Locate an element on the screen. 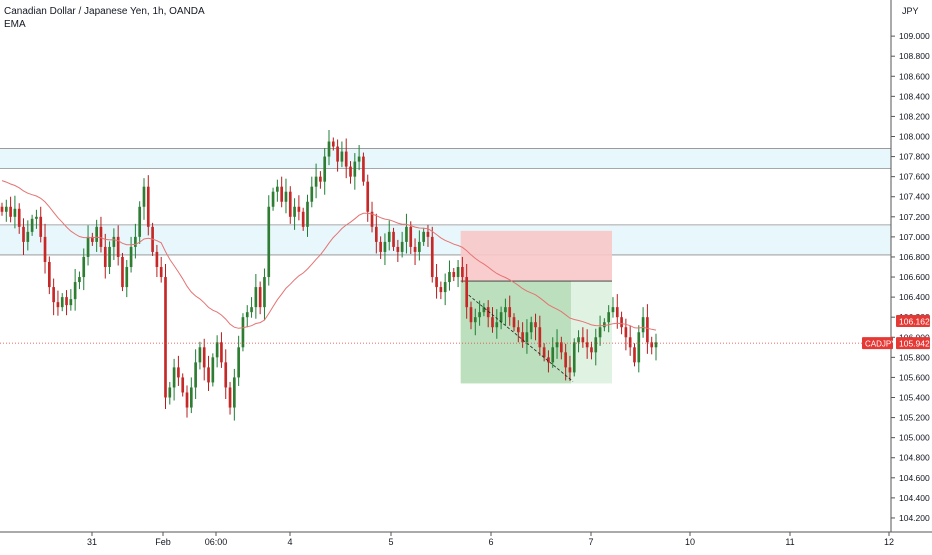 This screenshot has height=555, width=932. x-tick-label: 06:00 is located at coordinates (216, 542).